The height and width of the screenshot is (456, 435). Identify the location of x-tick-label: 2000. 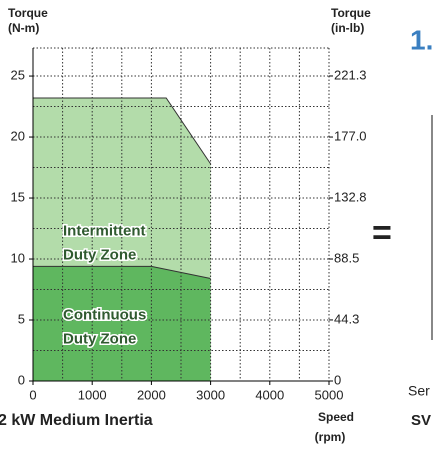
(151, 394).